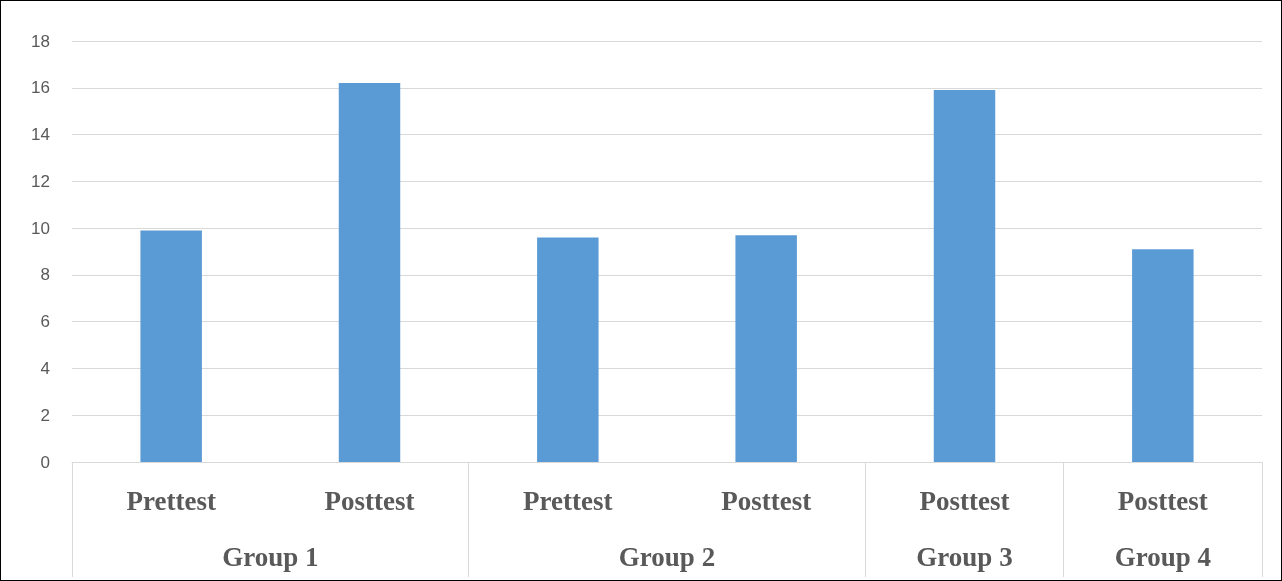  I want to click on y-tick-label: 12, so click(40, 181).